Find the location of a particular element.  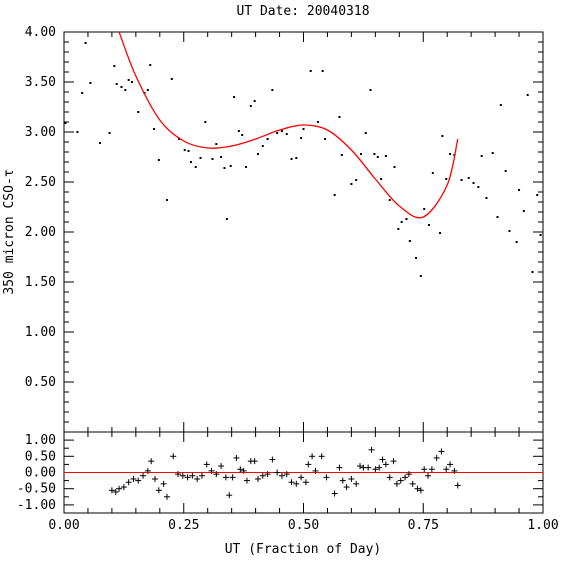

main-y-tick-label: 1.00 is located at coordinates (40, 332).